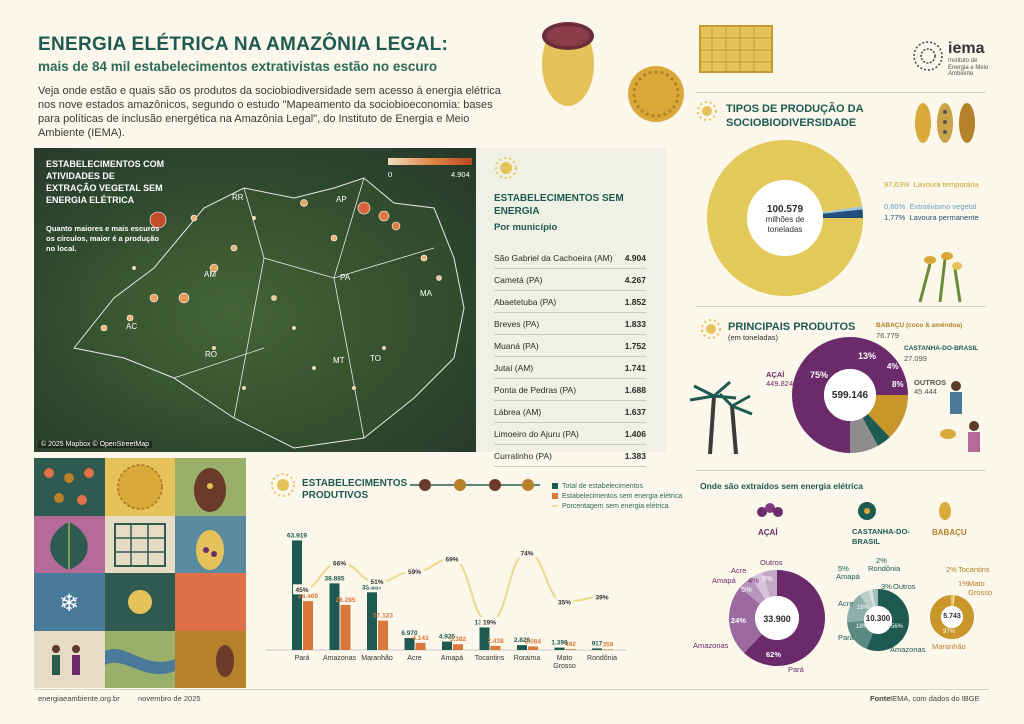  What do you see at coordinates (867, 511) in the screenshot?
I see `brazil-nut-icon` at bounding box center [867, 511].